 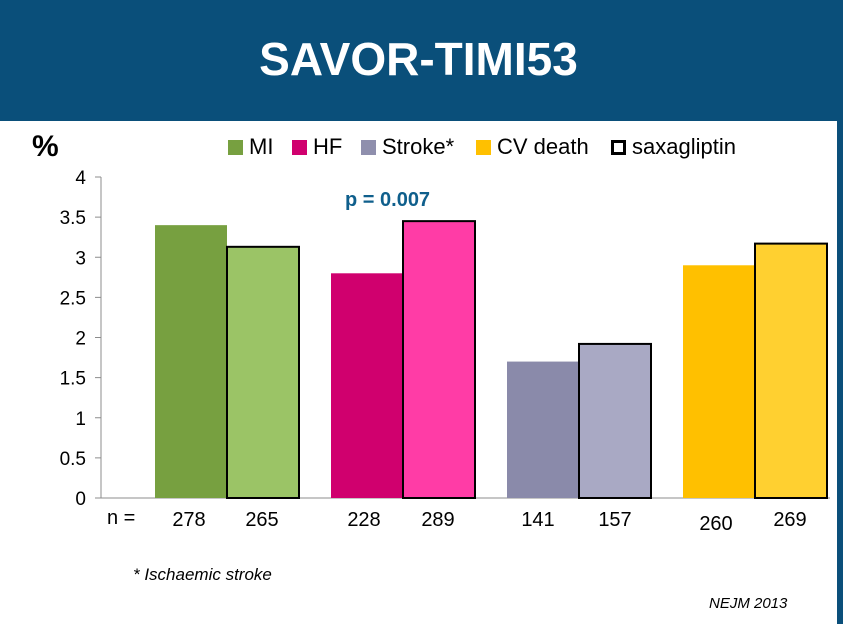 I want to click on y-tick-label: 2, so click(x=80, y=339).